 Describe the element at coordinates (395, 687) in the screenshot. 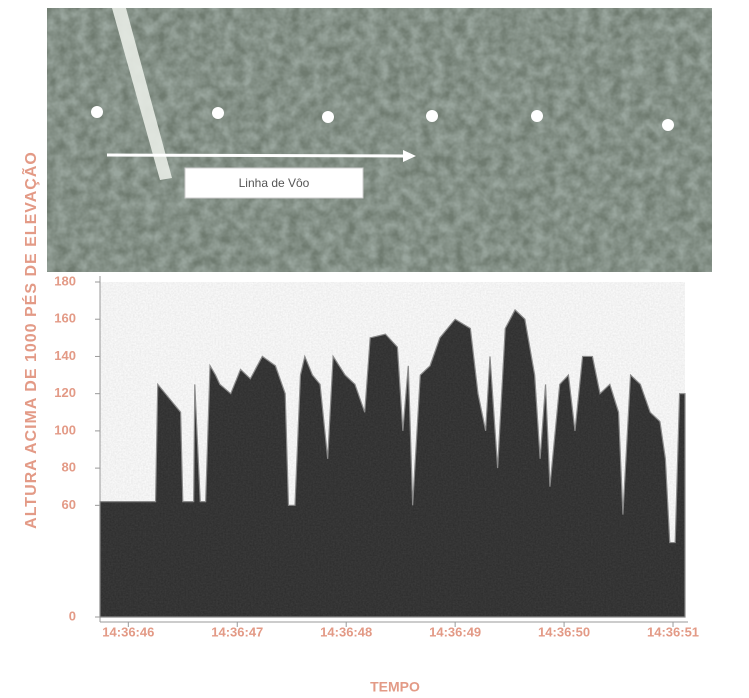

I see `x-axis-label: TEMPO` at that location.